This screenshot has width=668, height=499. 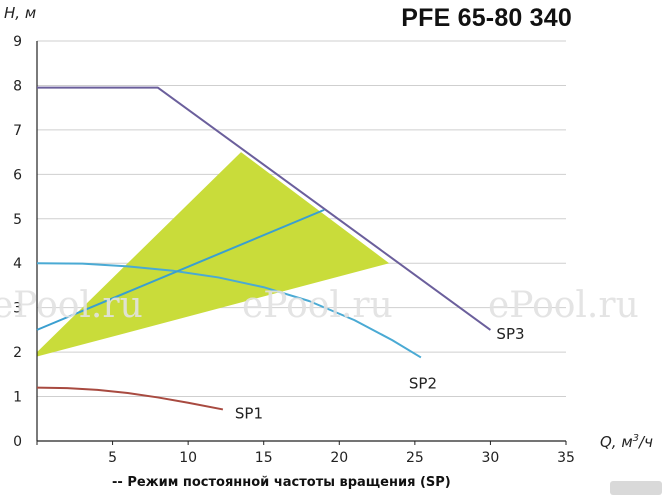 What do you see at coordinates (566, 458) in the screenshot?
I see `x-tick-label-7: 35` at bounding box center [566, 458].